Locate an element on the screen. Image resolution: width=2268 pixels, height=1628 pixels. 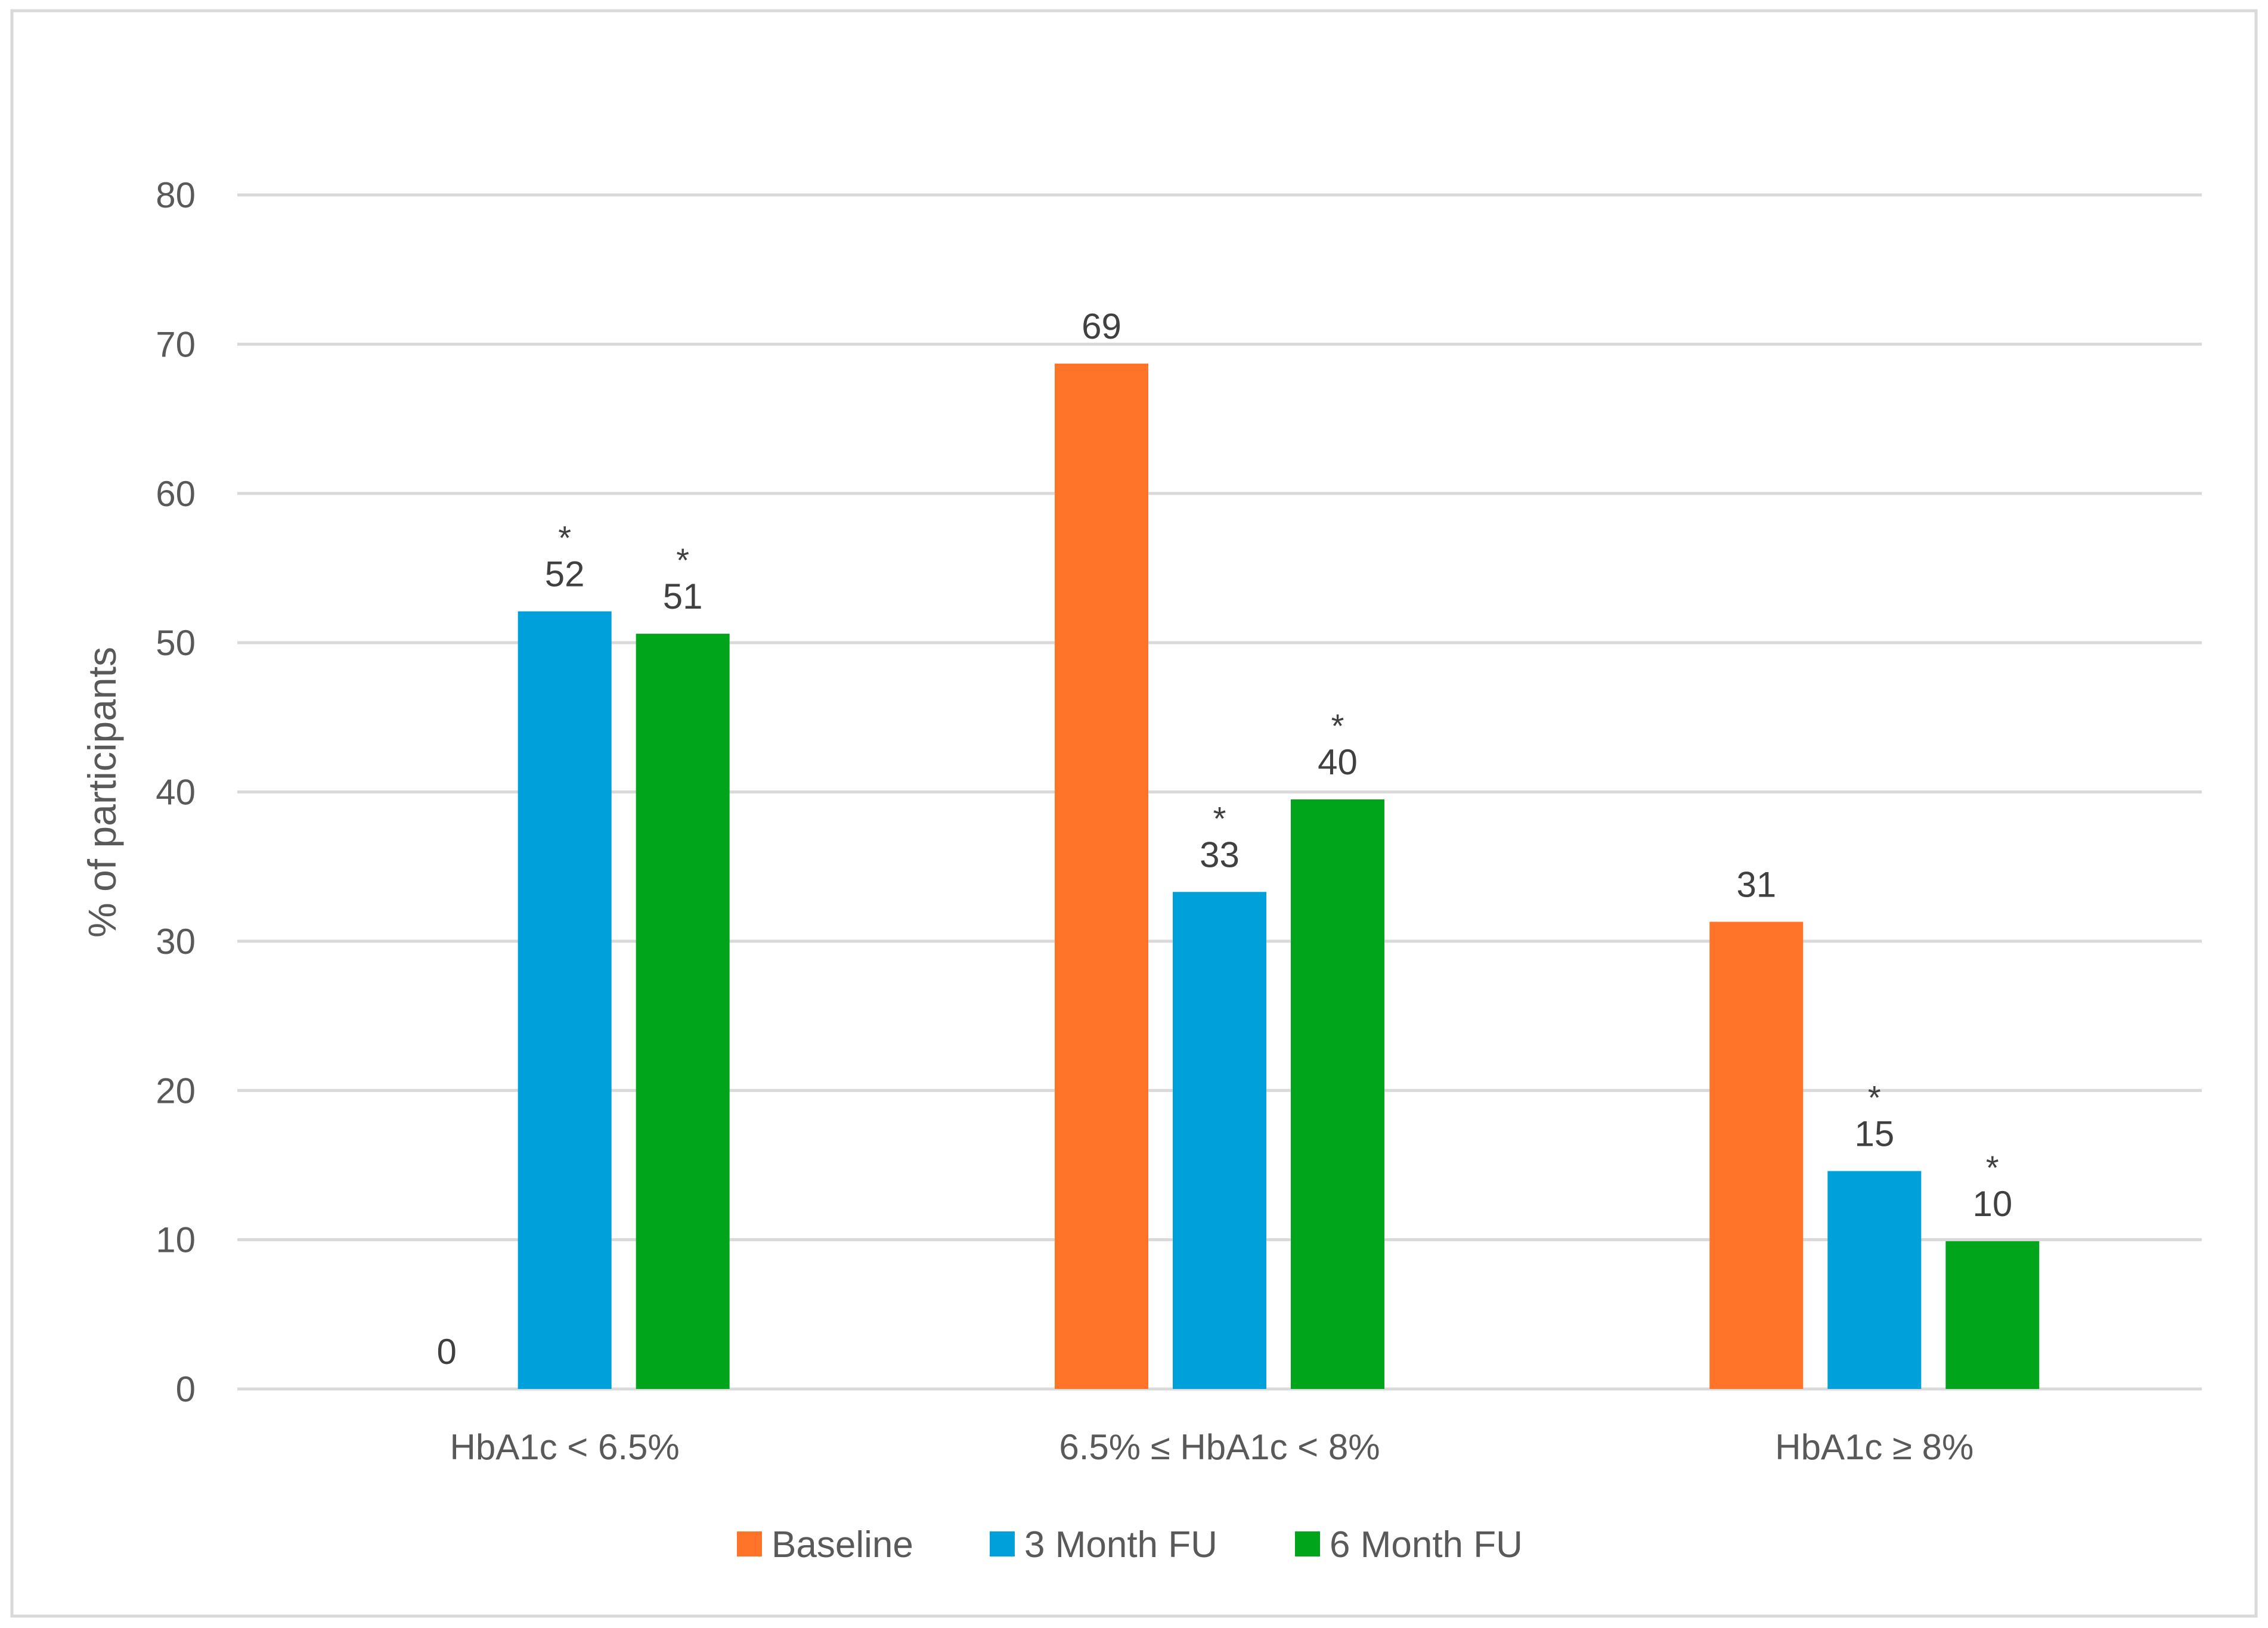
y-tick-label-40: 40 is located at coordinates (176, 793).